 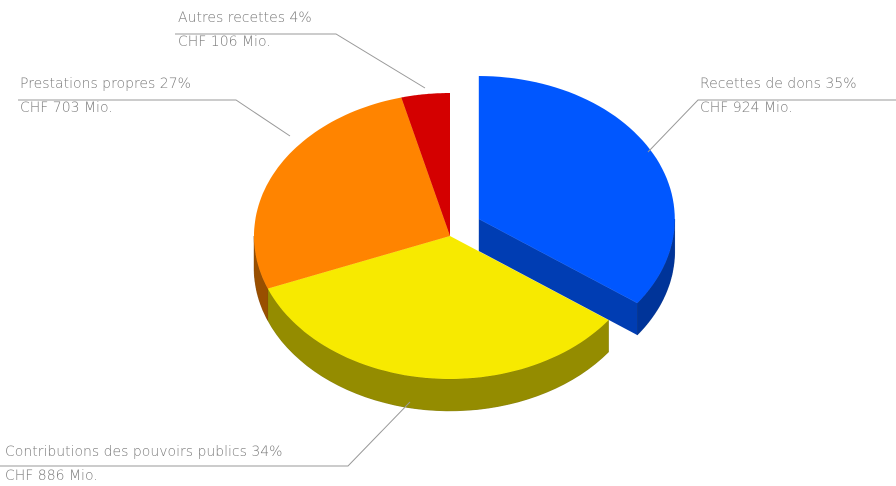 What do you see at coordinates (760, 84) in the screenshot?
I see `category-name: Recettes de dons` at bounding box center [760, 84].